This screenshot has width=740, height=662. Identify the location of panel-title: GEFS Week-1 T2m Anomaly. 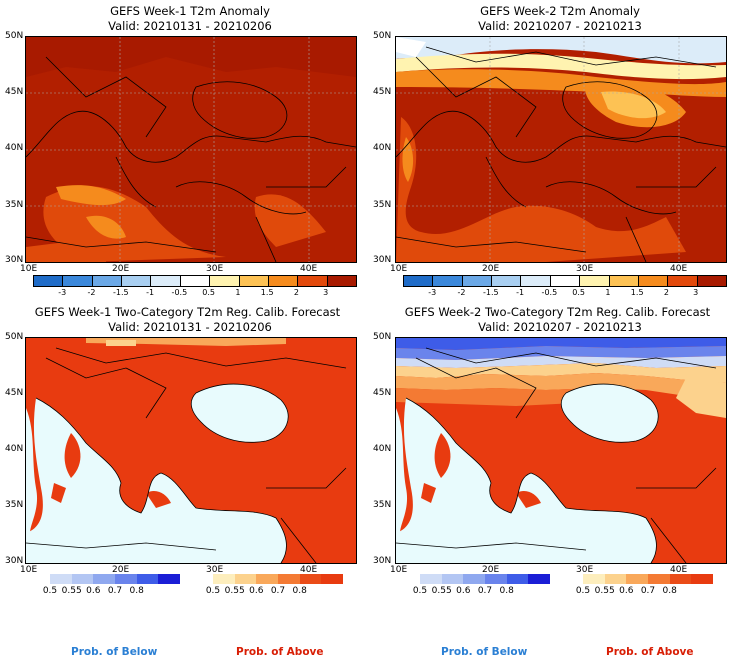
(190, 11).